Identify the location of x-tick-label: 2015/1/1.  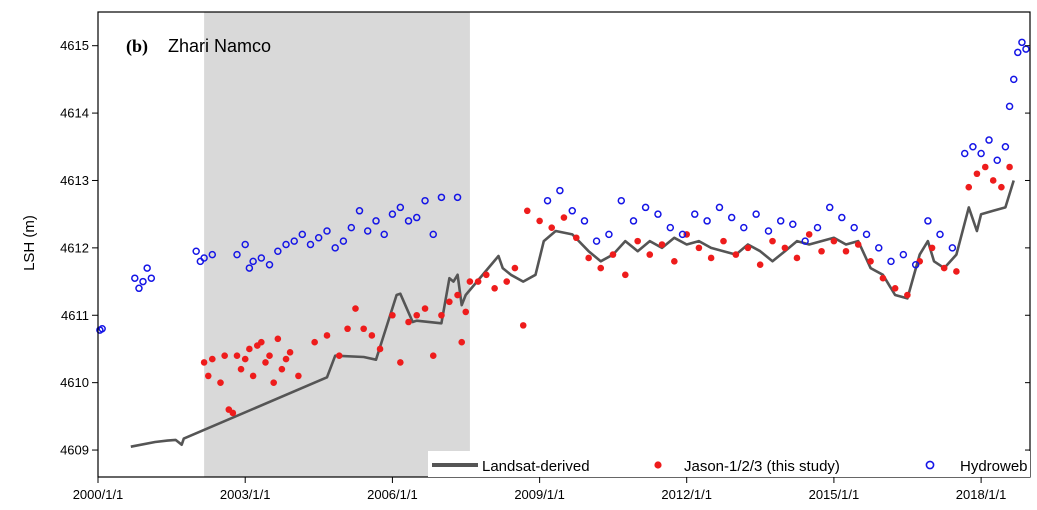
(834, 494).